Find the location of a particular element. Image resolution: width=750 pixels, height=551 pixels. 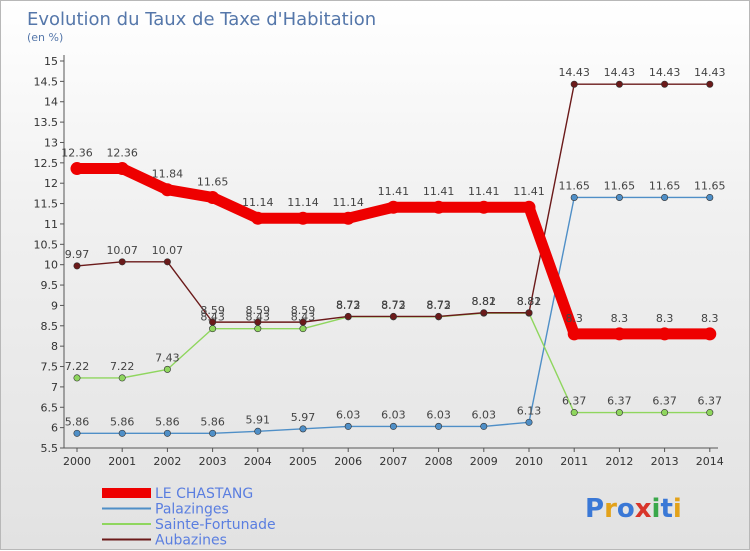

x-tick-label: 2007 is located at coordinates (393, 461).